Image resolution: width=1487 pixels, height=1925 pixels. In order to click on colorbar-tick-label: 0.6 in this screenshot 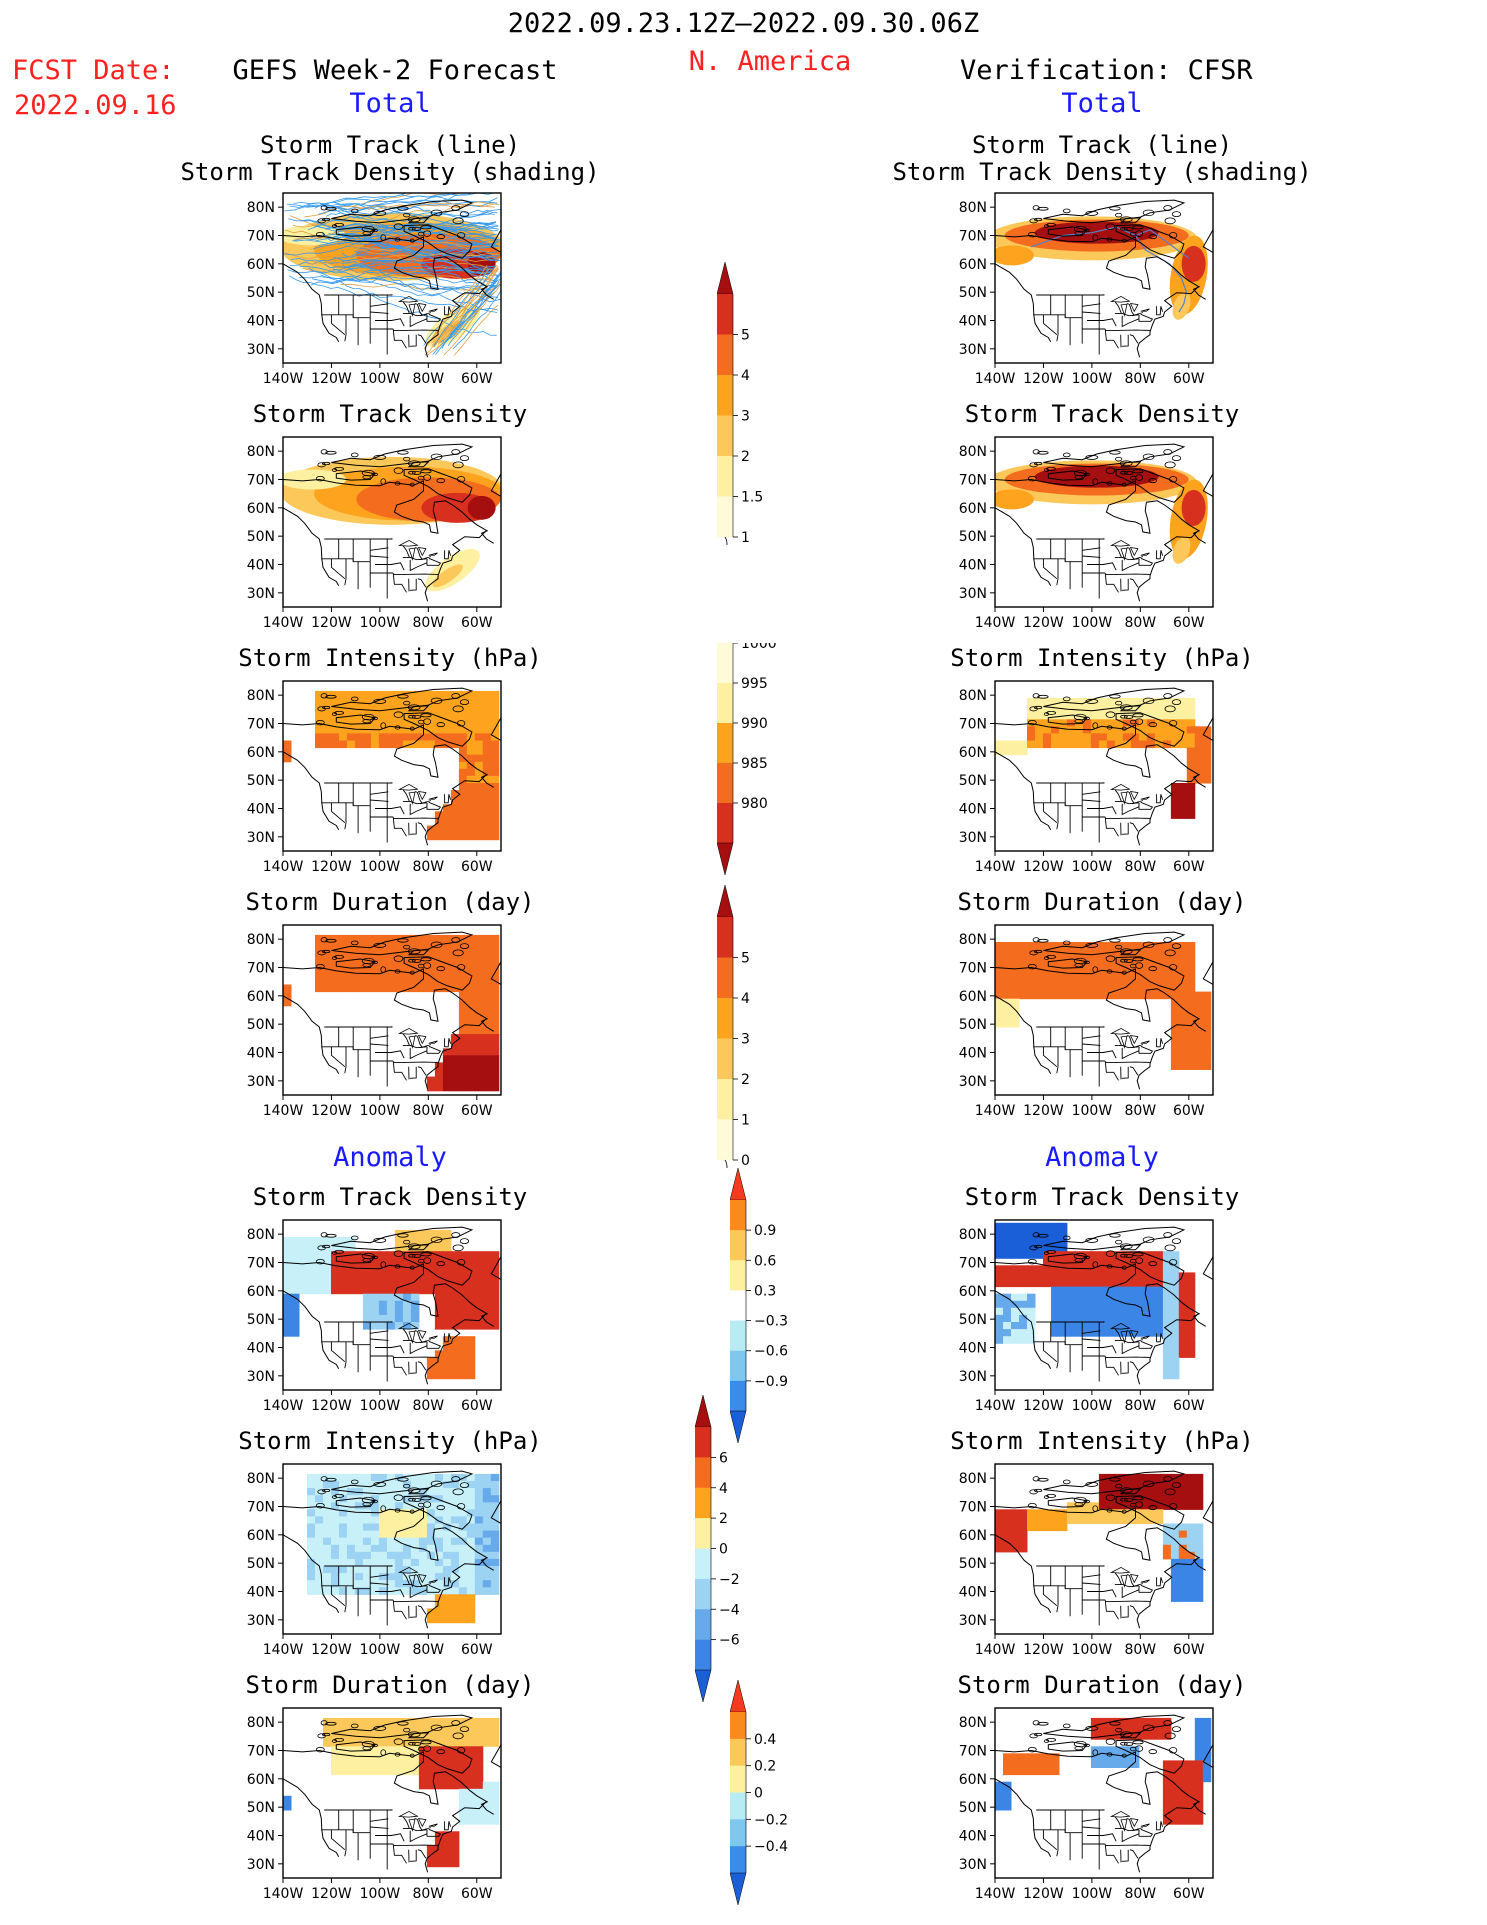, I will do `click(765, 1261)`.